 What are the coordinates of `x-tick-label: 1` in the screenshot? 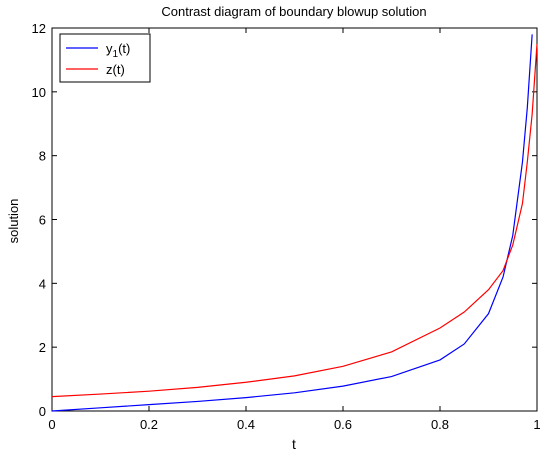 It's located at (536, 424).